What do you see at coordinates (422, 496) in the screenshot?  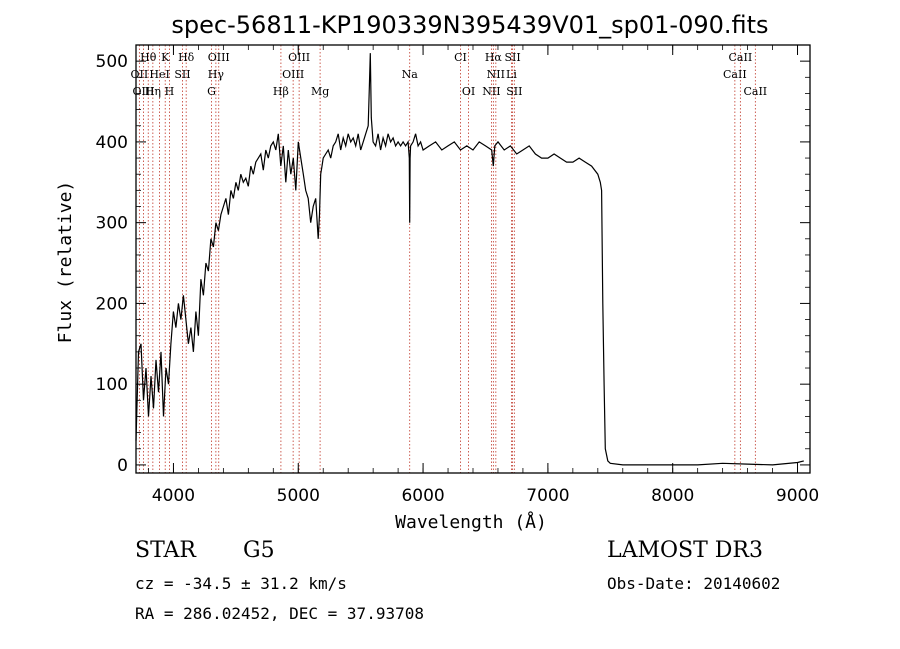 I see `x-tick-label: 6000` at bounding box center [422, 496].